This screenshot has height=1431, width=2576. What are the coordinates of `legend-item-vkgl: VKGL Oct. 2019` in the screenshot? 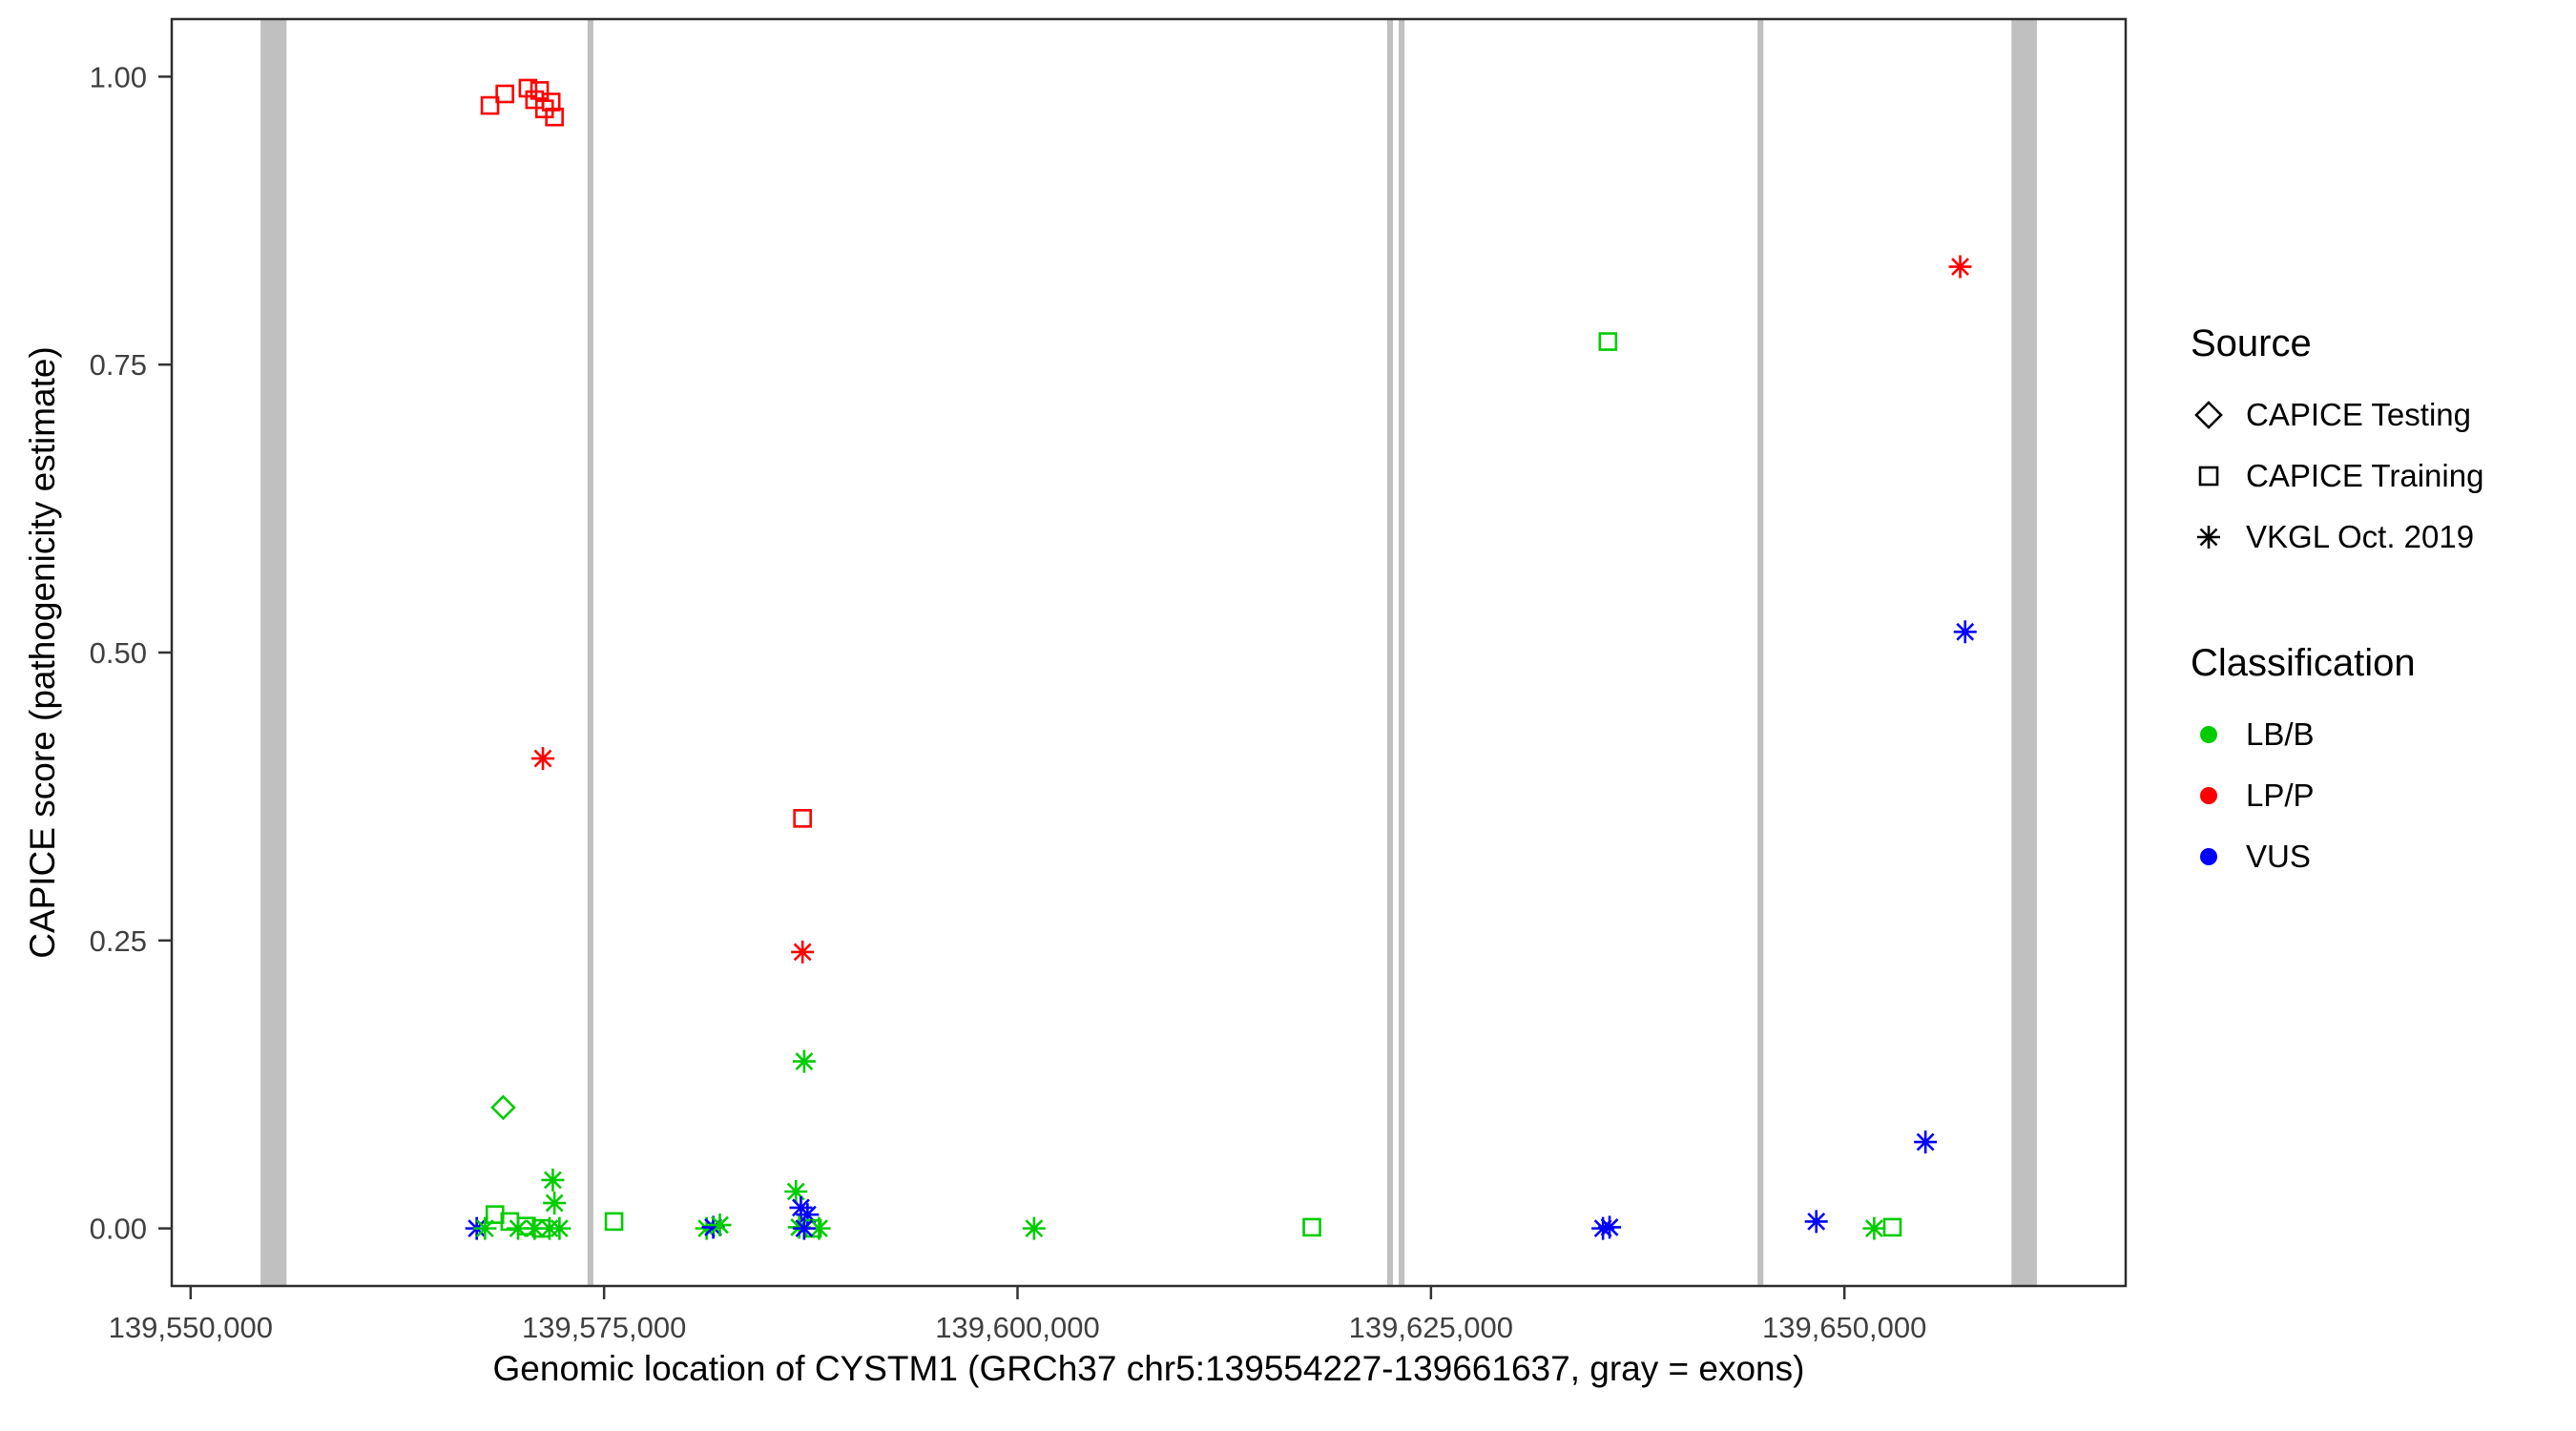 It's located at (2379, 537).